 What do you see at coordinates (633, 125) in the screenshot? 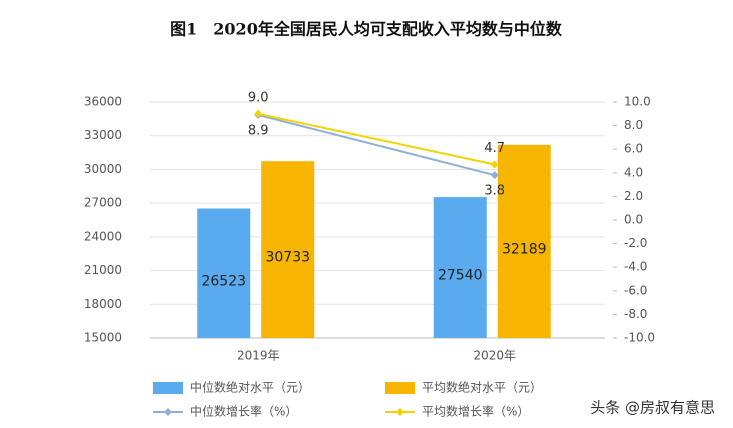
I see `y2-tick-label: 8.0` at bounding box center [633, 125].